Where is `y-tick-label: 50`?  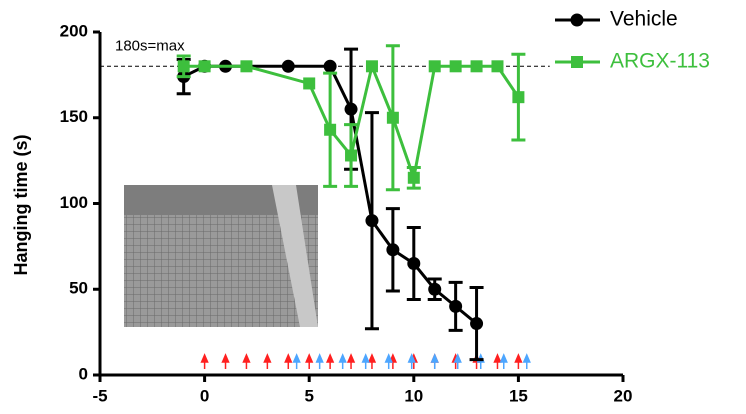
y-tick-label: 50 is located at coordinates (78, 288).